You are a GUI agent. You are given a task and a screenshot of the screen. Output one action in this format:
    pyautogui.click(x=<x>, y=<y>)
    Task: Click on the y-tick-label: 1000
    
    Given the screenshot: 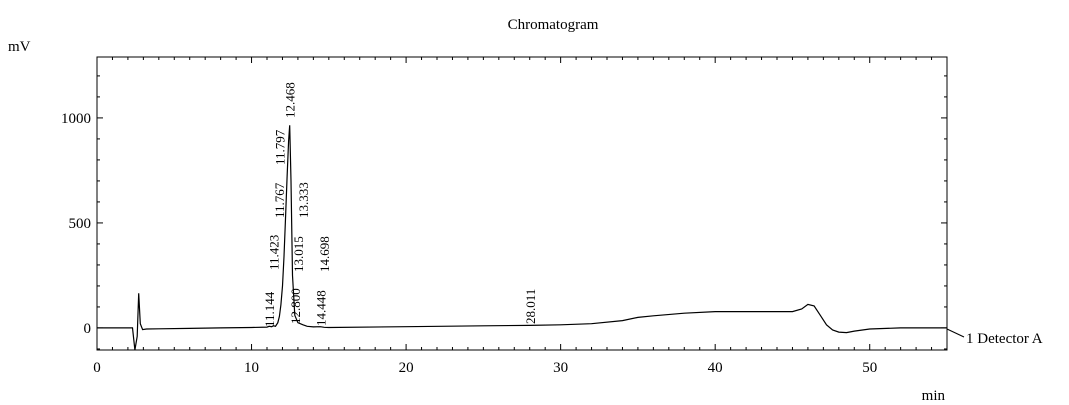 What is the action you would take?
    pyautogui.click(x=76, y=119)
    